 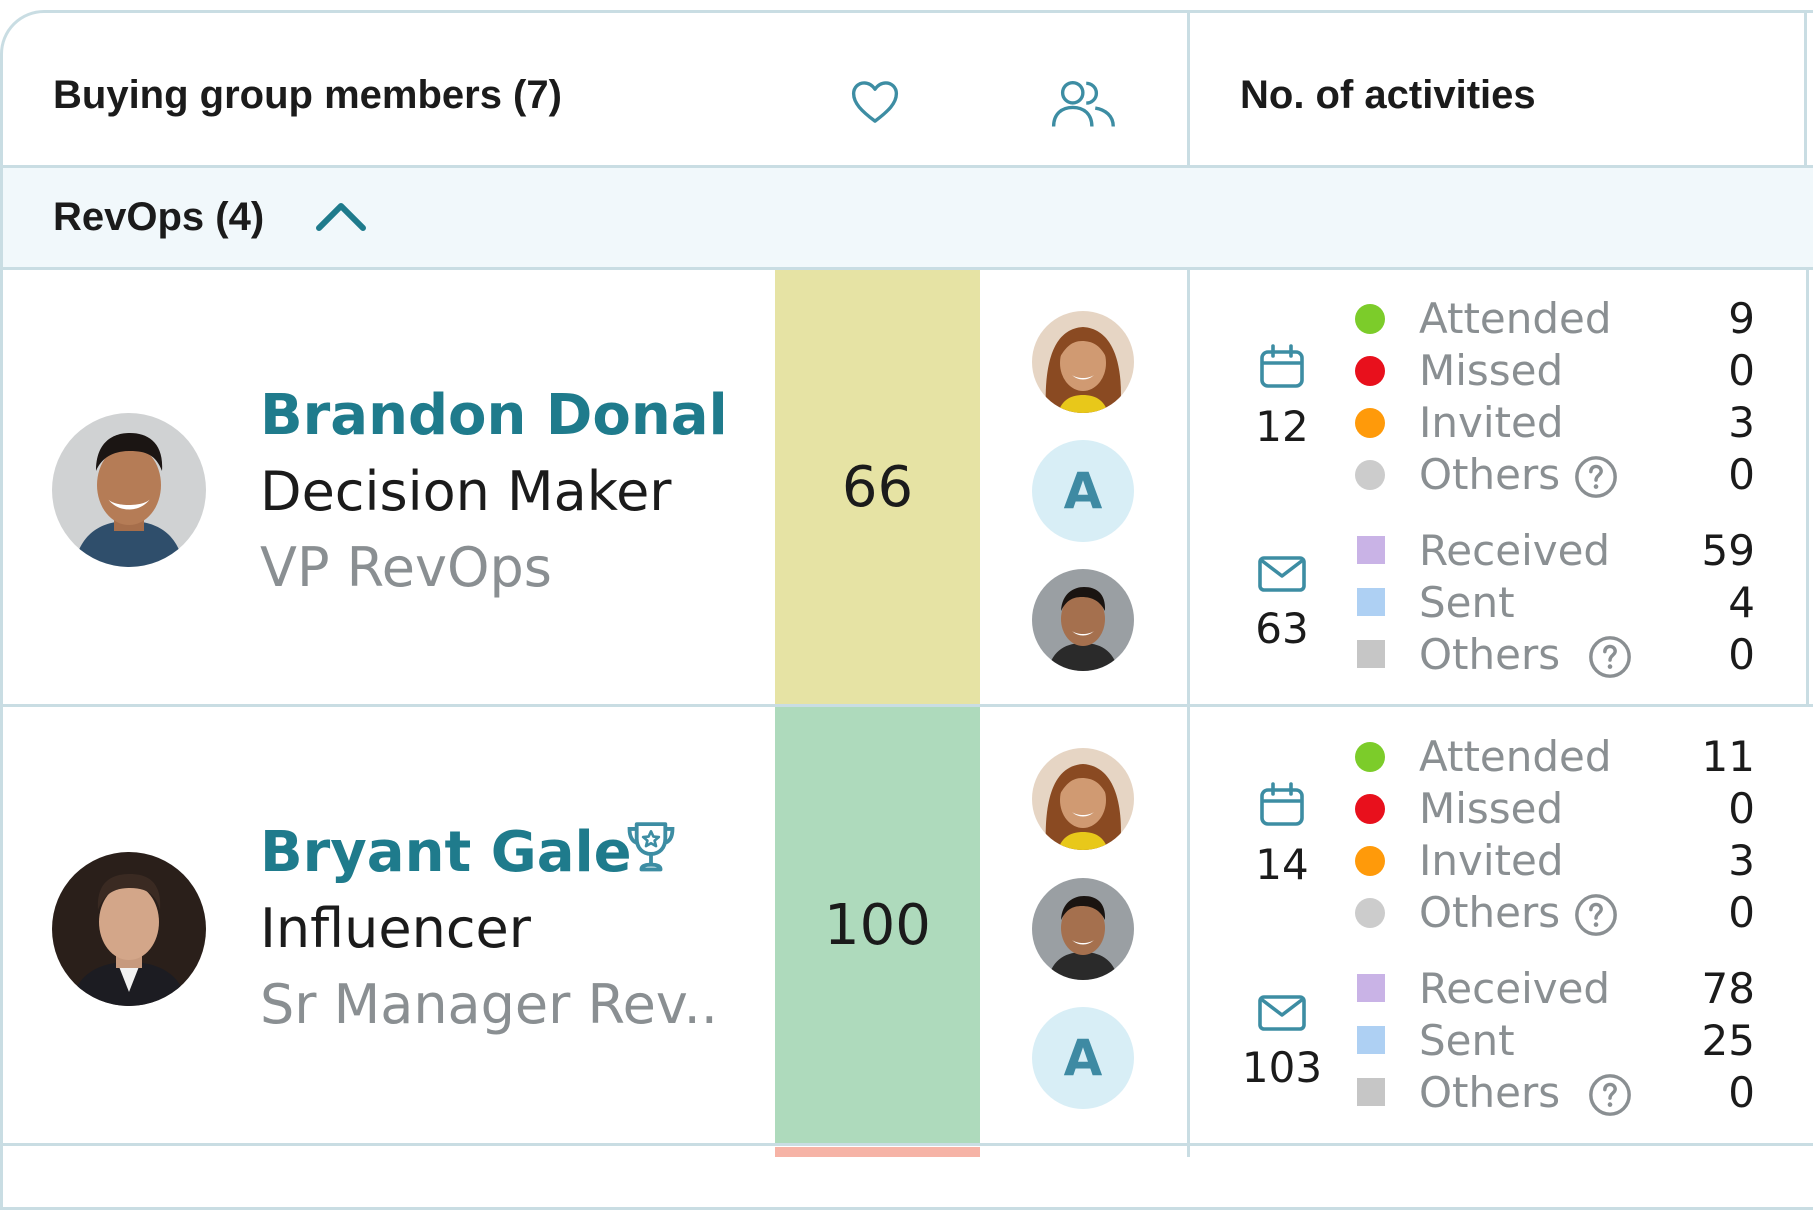 I want to click on member-role: Decision Maker, so click(x=466, y=491).